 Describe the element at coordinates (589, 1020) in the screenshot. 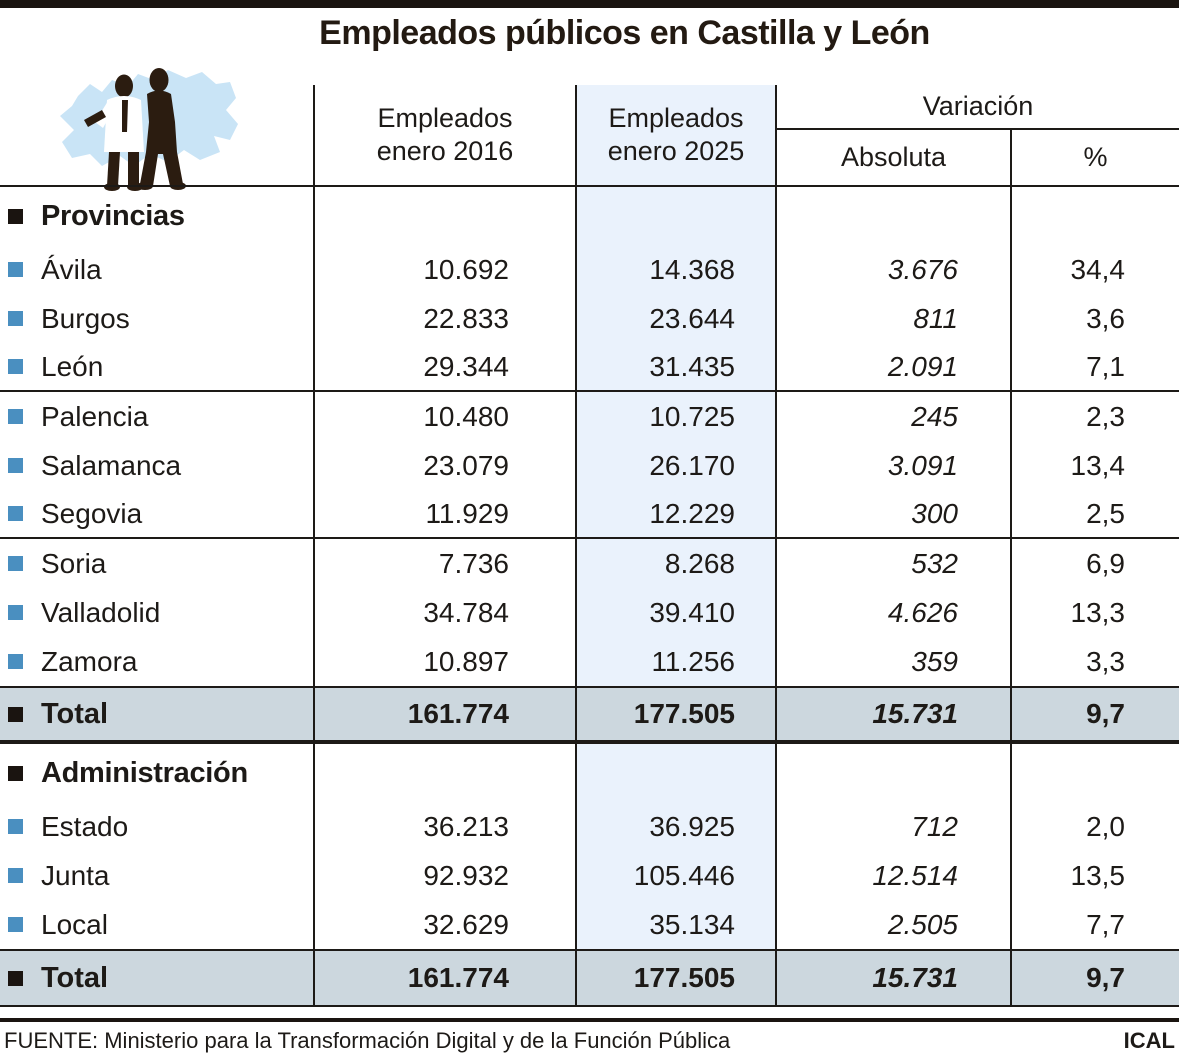

I see `footer-rule` at that location.